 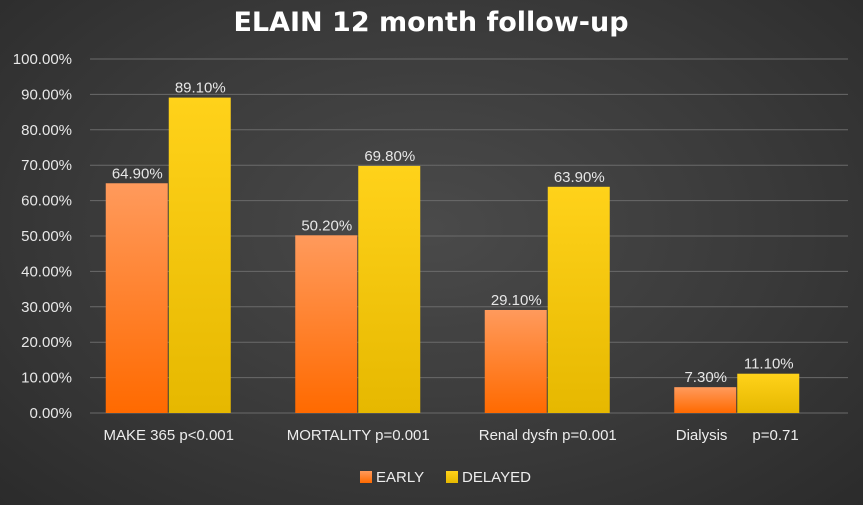 What do you see at coordinates (358, 435) in the screenshot?
I see `x-tick-label: MORTALITY p=0.001` at bounding box center [358, 435].